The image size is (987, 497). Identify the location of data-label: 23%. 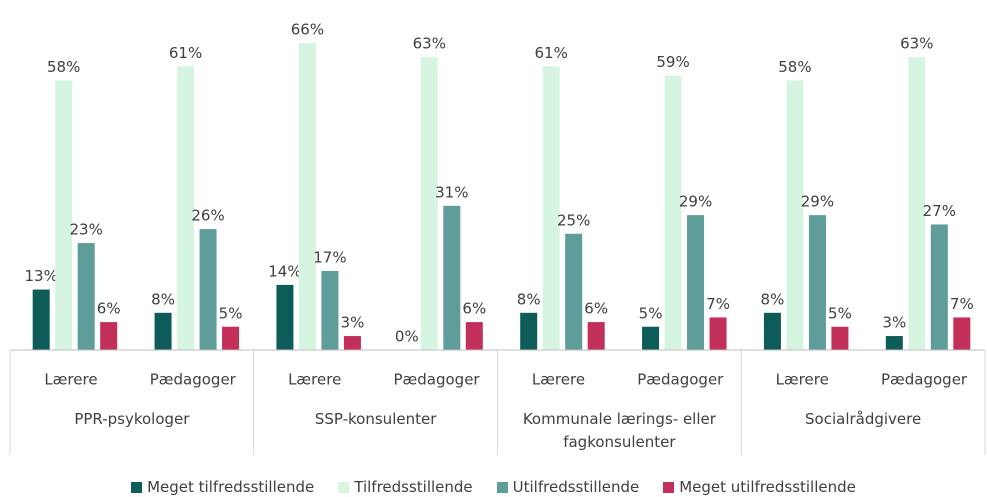
(86, 230).